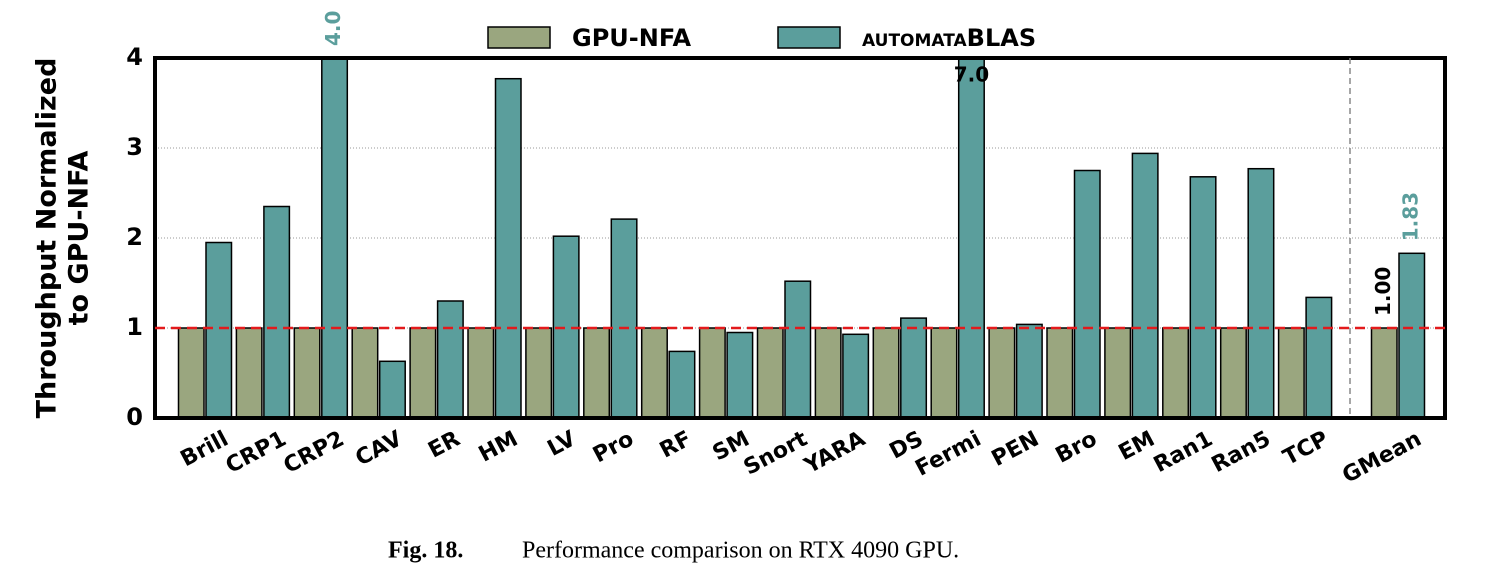  What do you see at coordinates (971, 75) in the screenshot?
I see `value-label: 7.0` at bounding box center [971, 75].